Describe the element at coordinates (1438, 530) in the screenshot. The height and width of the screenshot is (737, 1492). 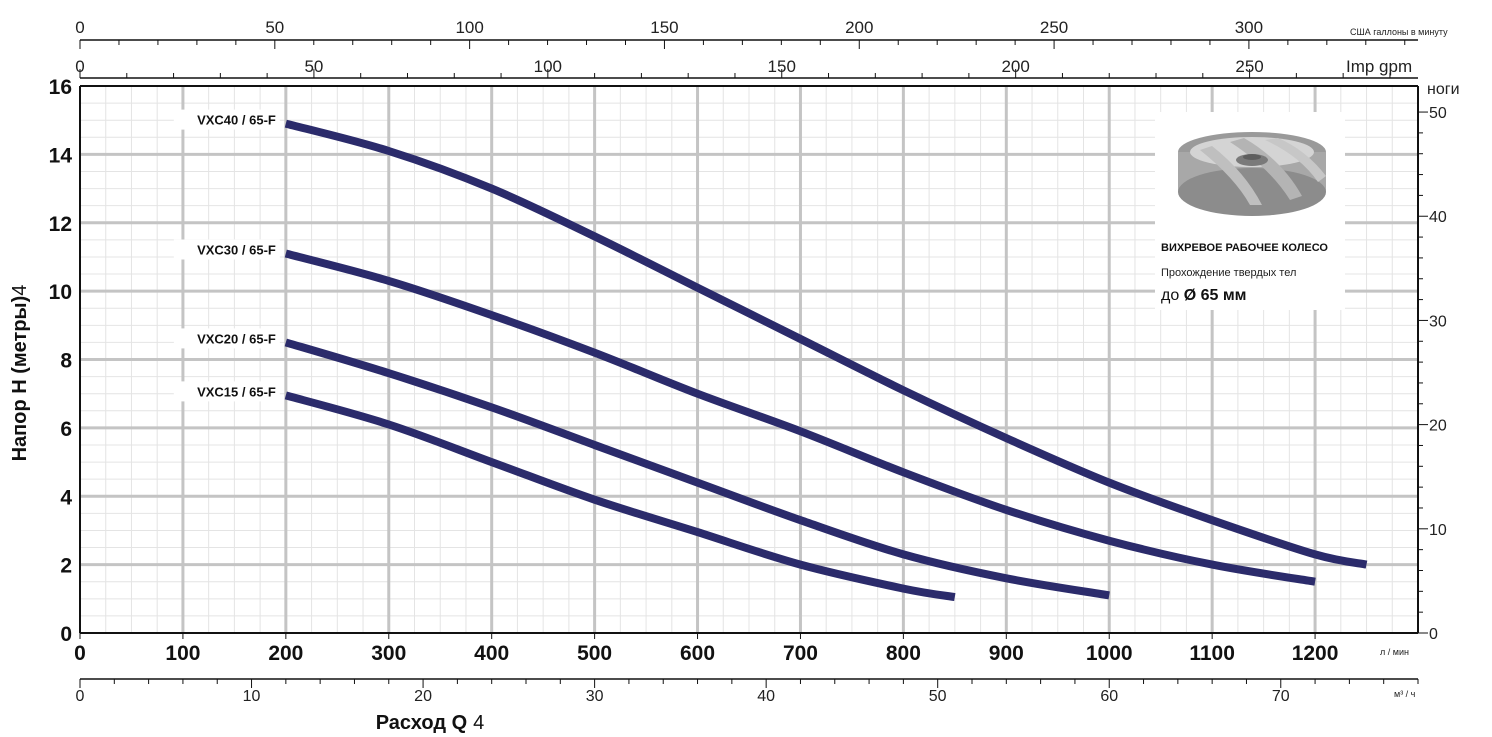
I see `right-tick-label: 10` at that location.